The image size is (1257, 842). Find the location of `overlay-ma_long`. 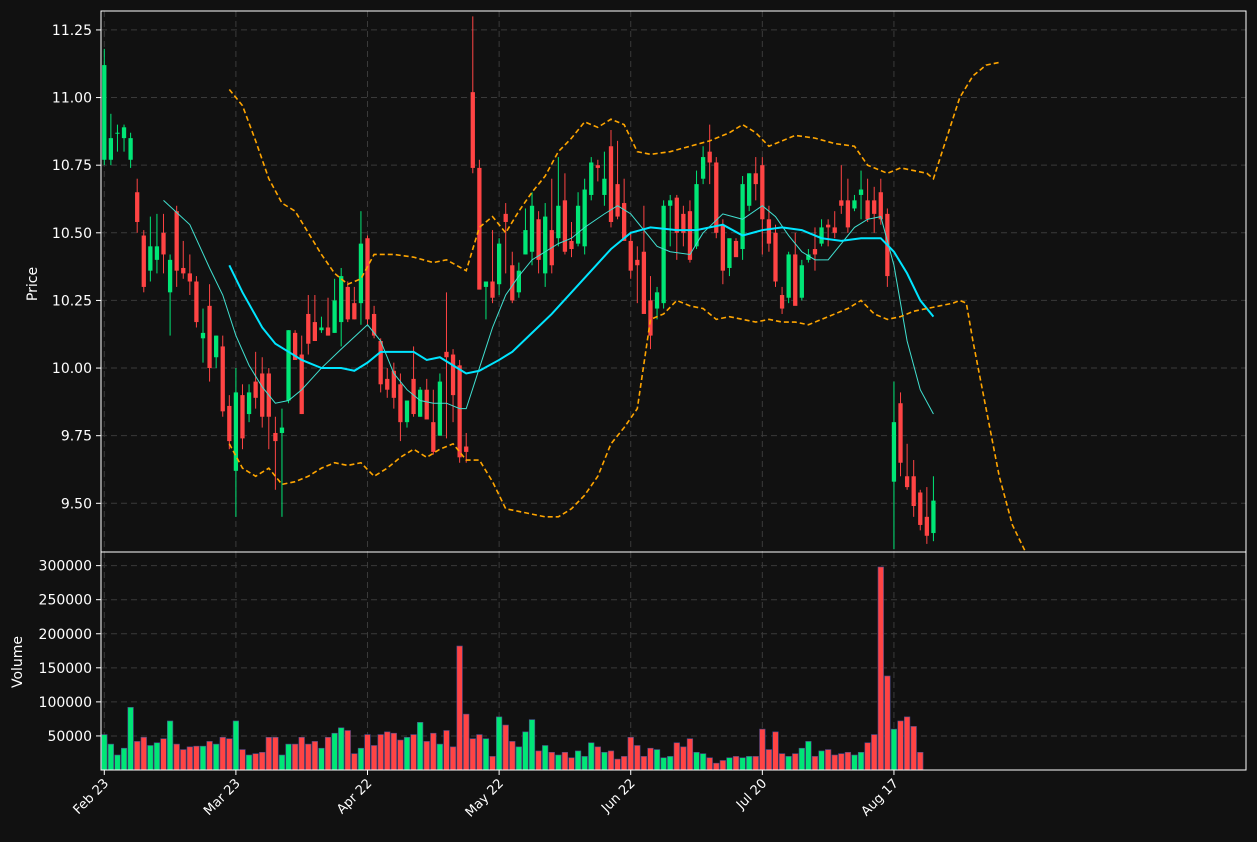

overlay-ma_long is located at coordinates (581, 299).